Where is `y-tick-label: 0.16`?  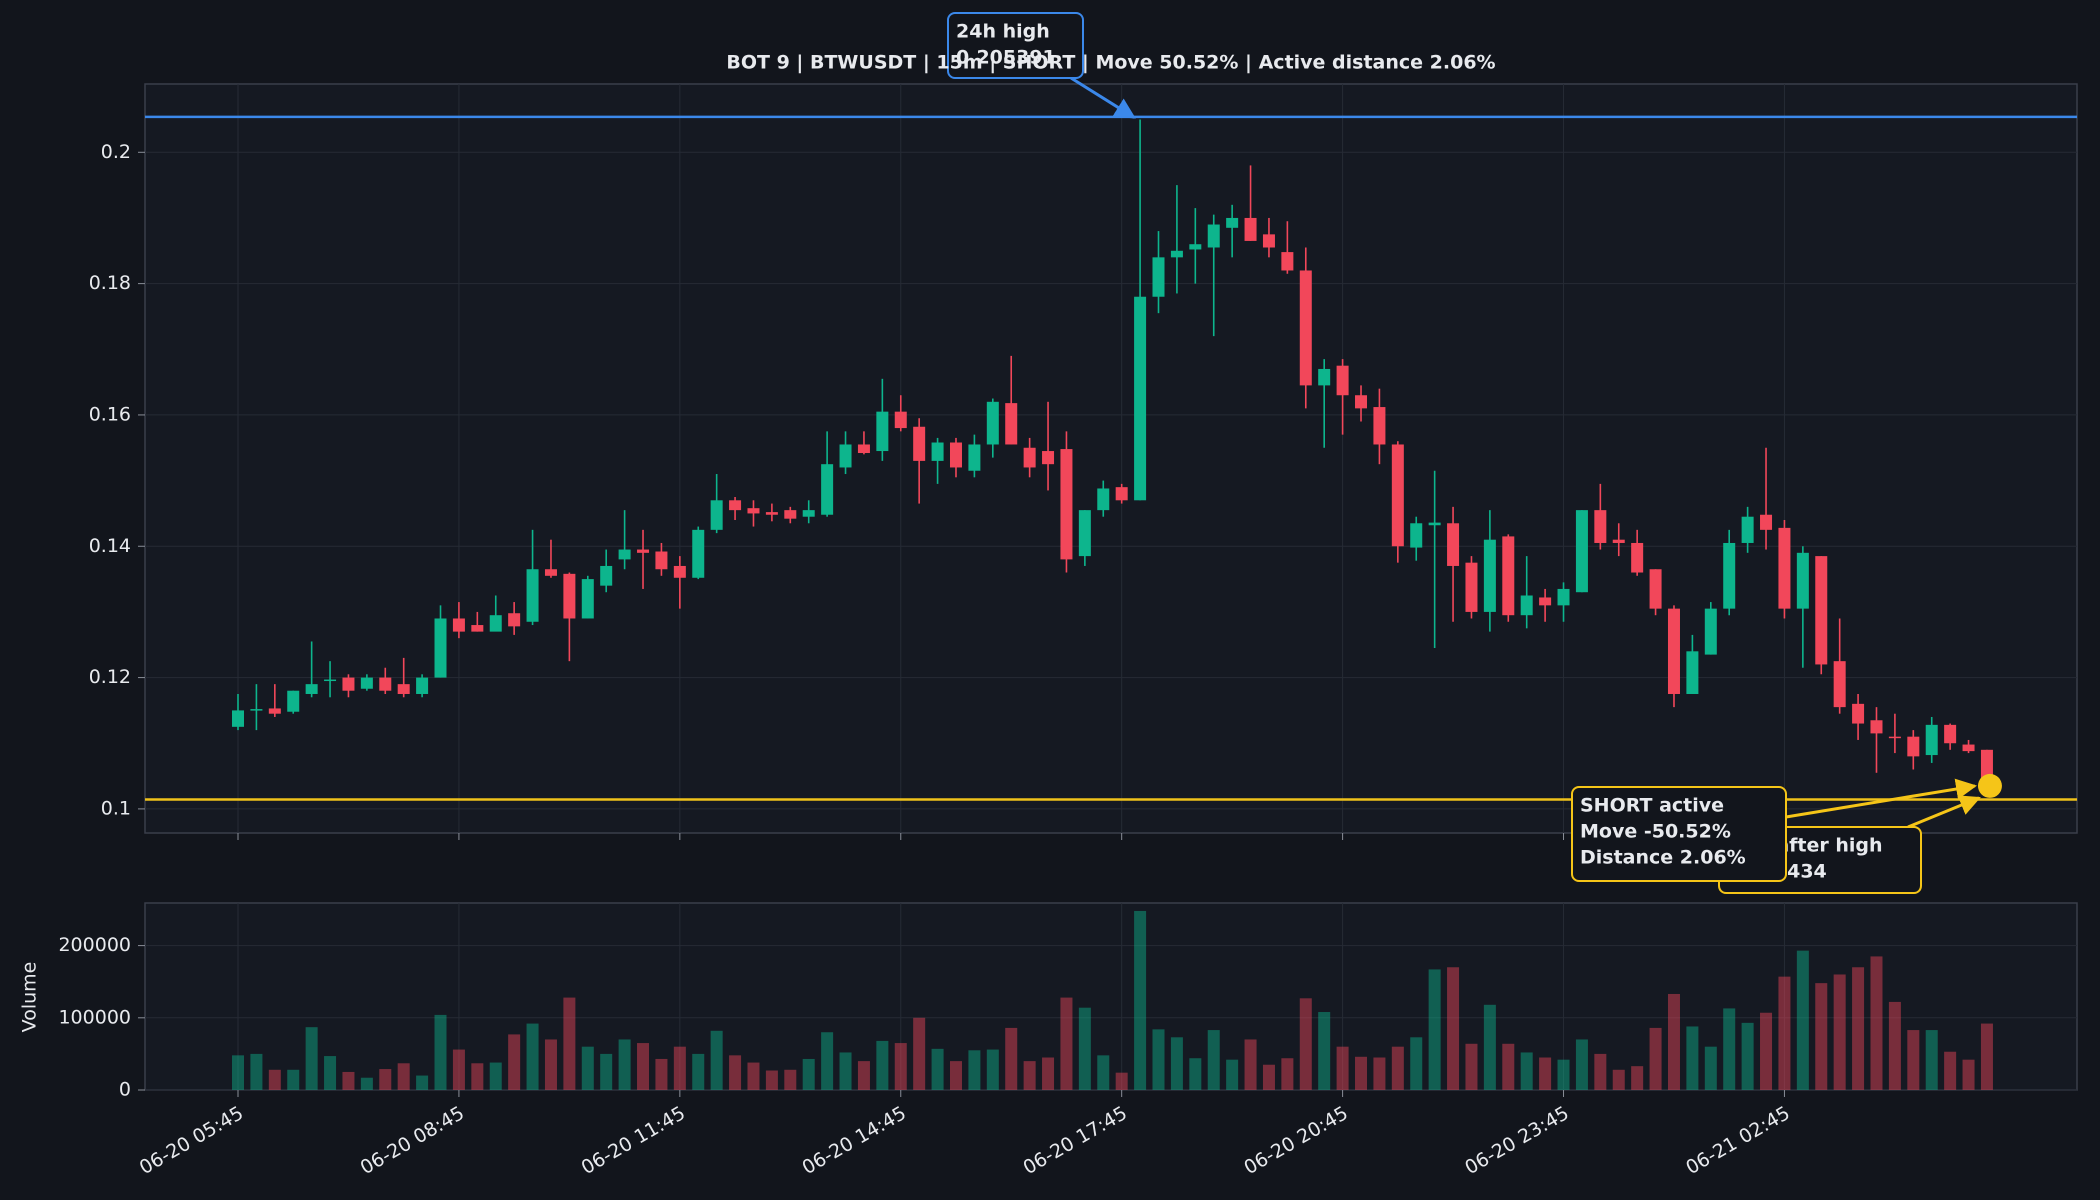 y-tick-label: 0.16 is located at coordinates (110, 414).